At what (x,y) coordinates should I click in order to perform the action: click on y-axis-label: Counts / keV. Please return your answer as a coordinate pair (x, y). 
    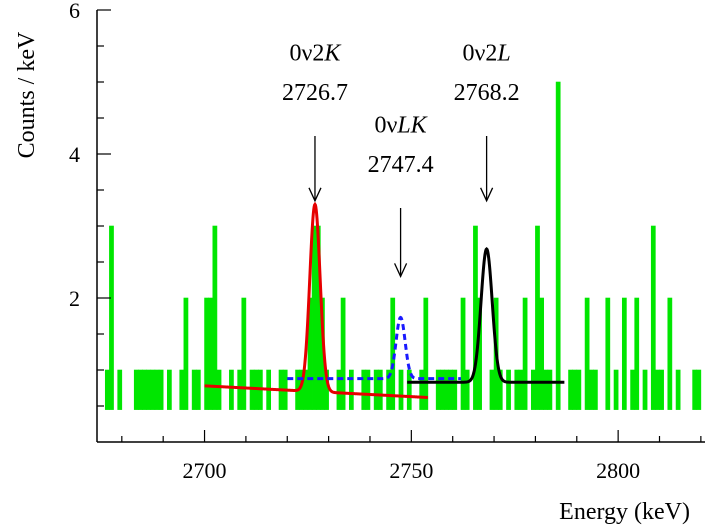
    Looking at the image, I should click on (27, 94).